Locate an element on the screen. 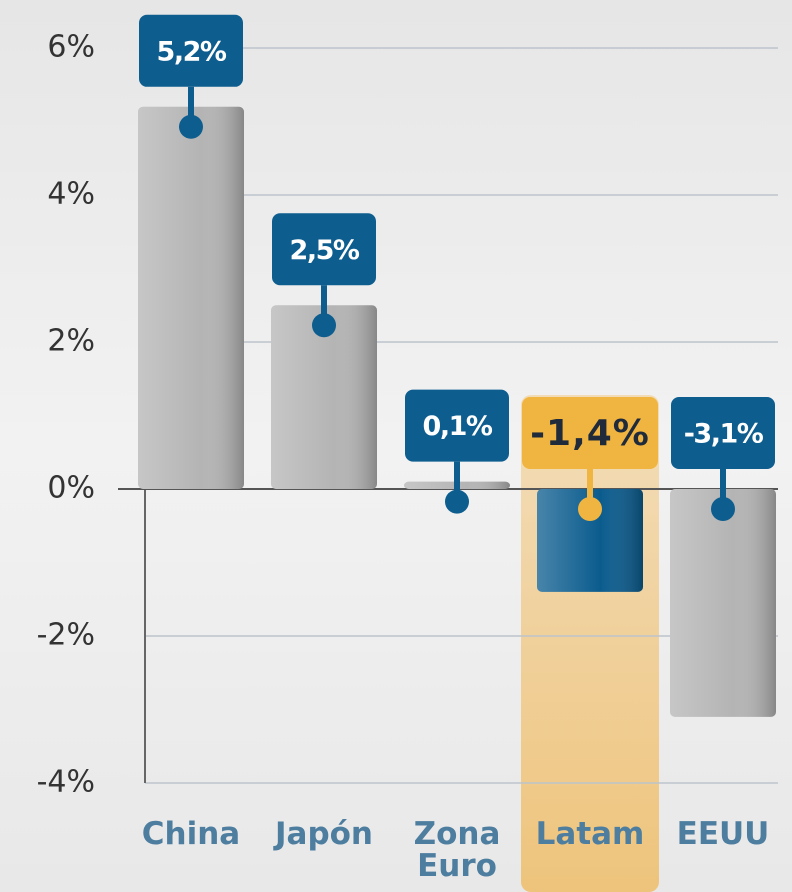 Image resolution: width=792 pixels, height=892 pixels. x-tick-label: EEUU is located at coordinates (723, 834).